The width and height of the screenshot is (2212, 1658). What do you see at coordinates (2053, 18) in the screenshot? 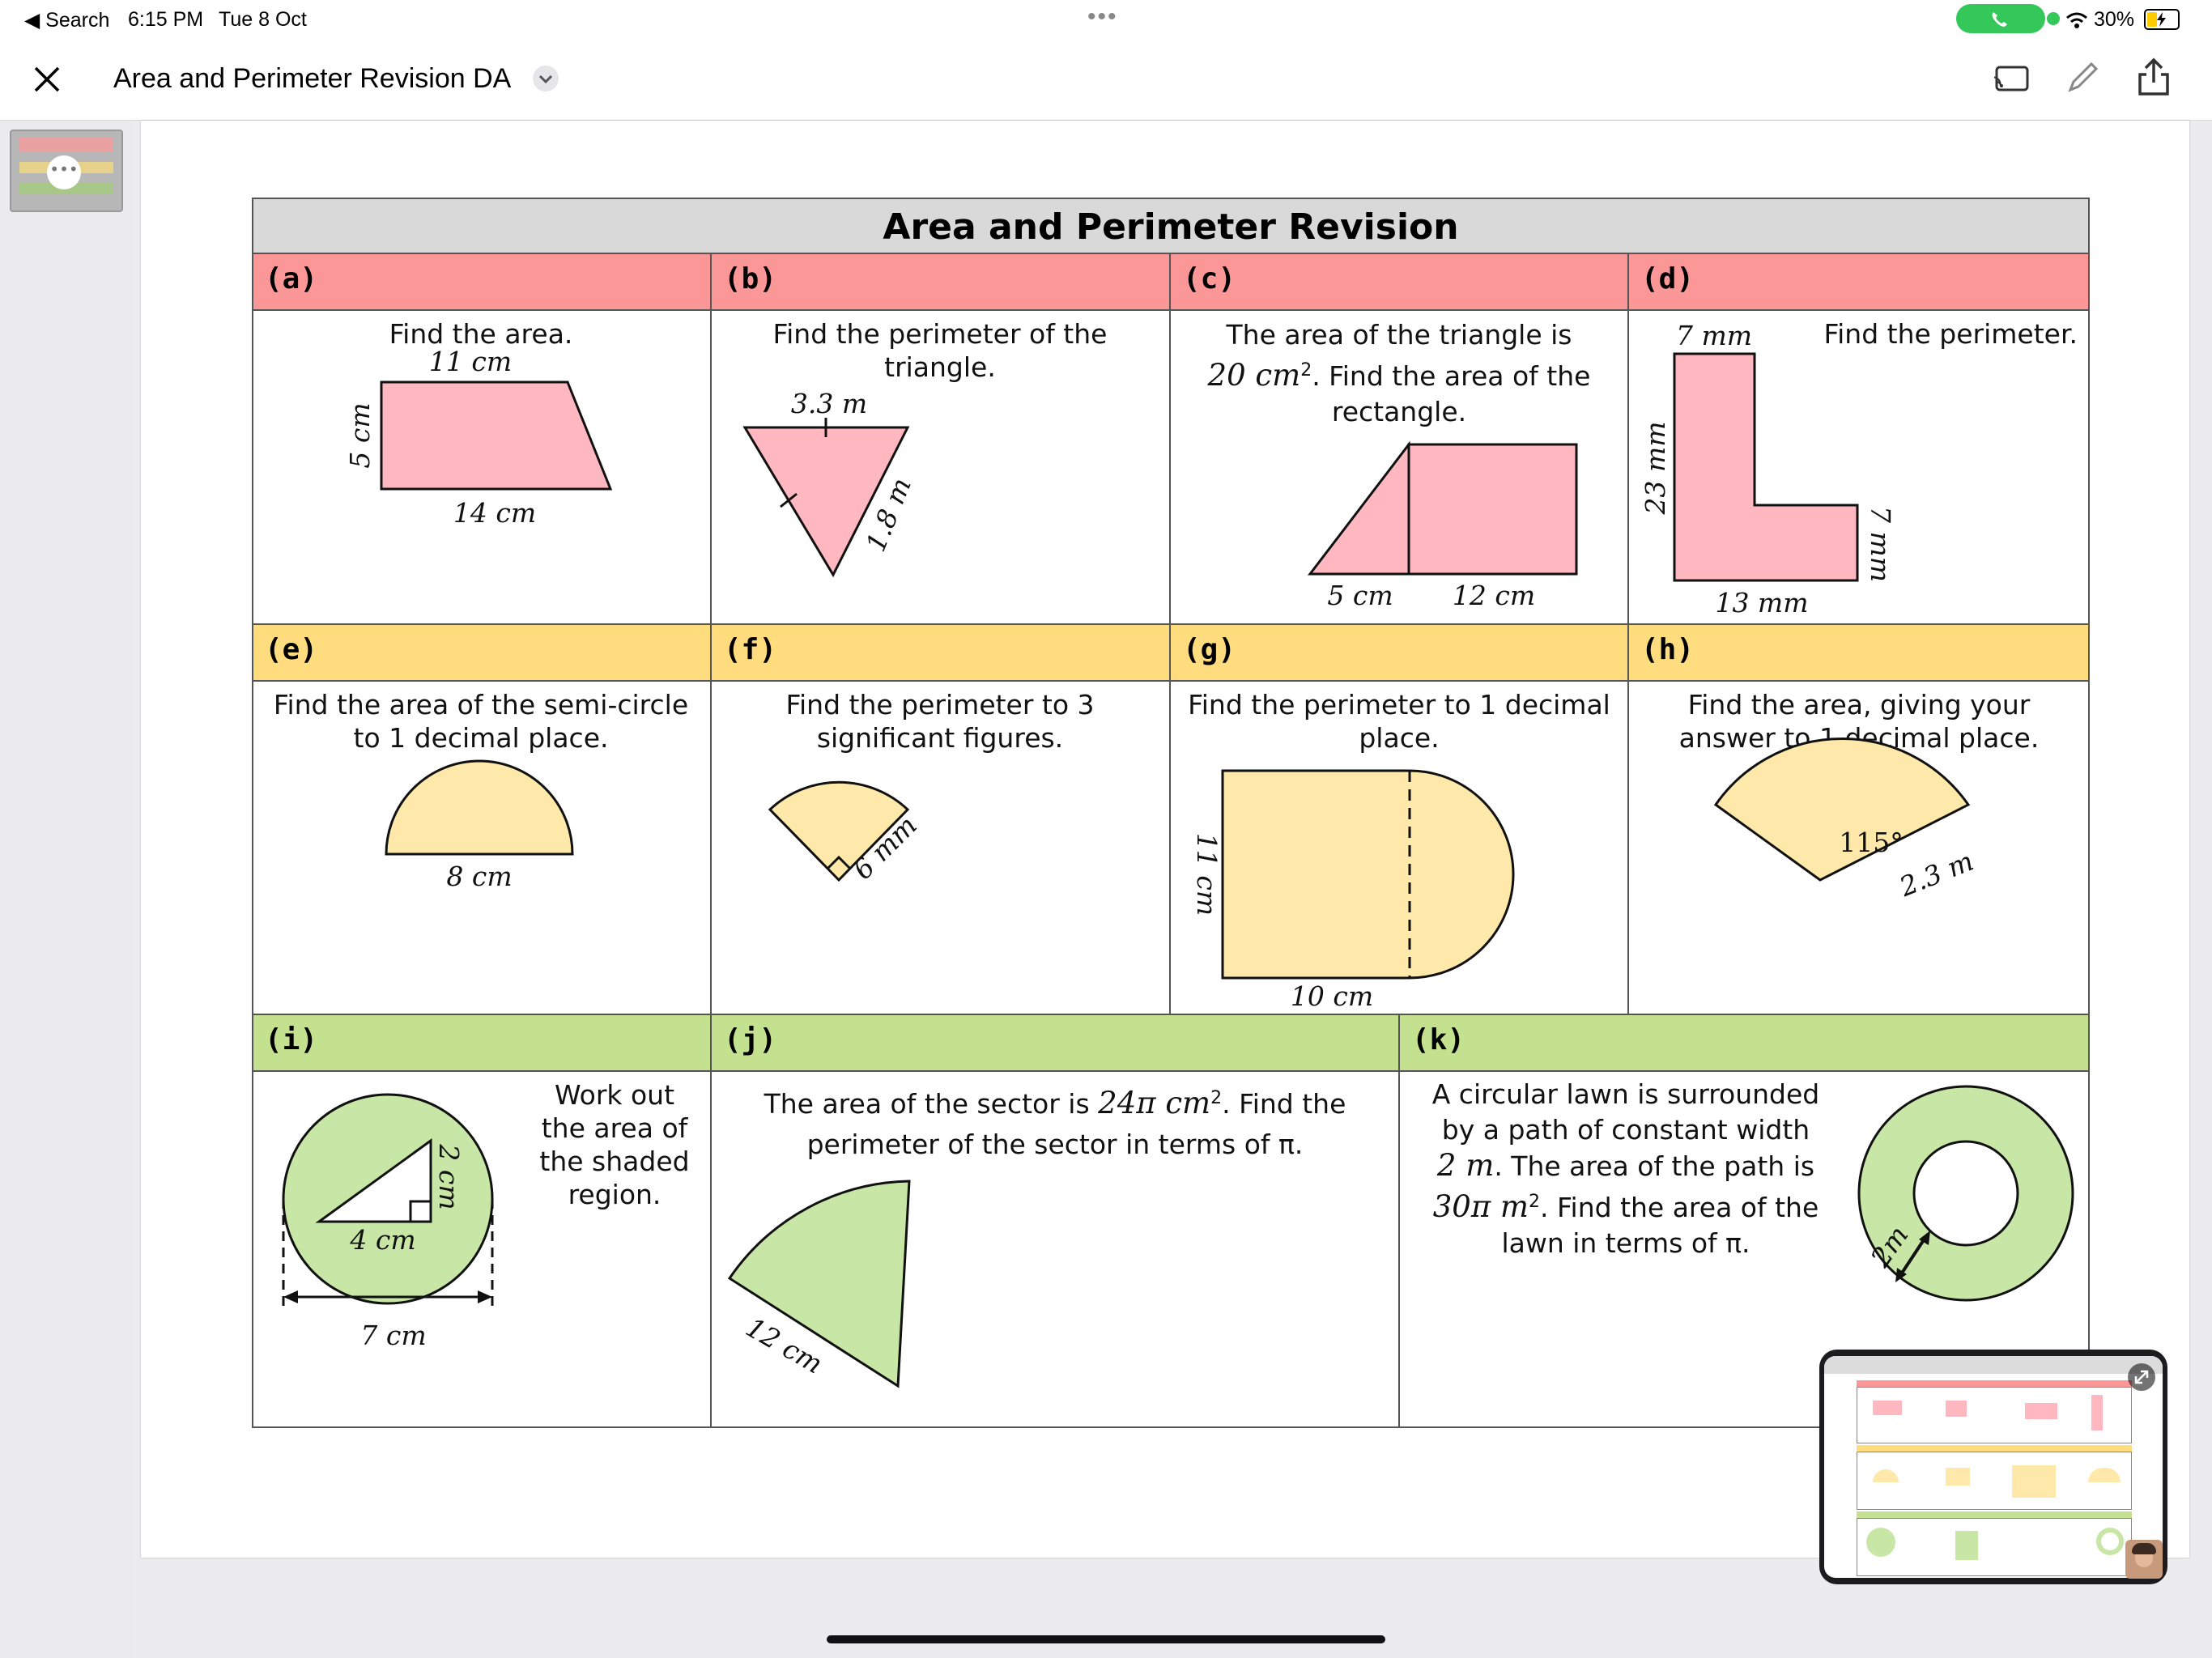
I see `mic-indicator-icon` at bounding box center [2053, 18].